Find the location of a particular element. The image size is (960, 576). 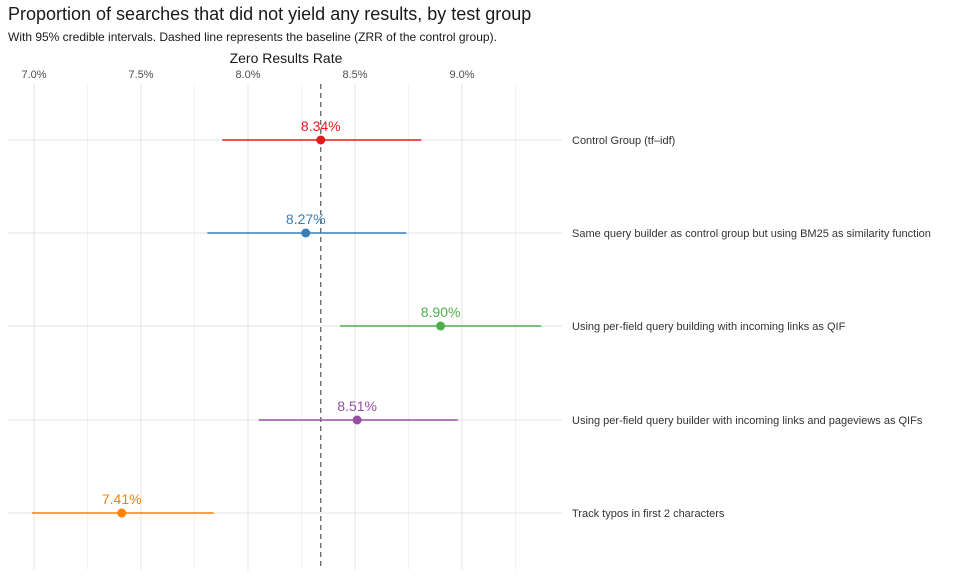

x-tick-label: 8.0% is located at coordinates (247, 75).